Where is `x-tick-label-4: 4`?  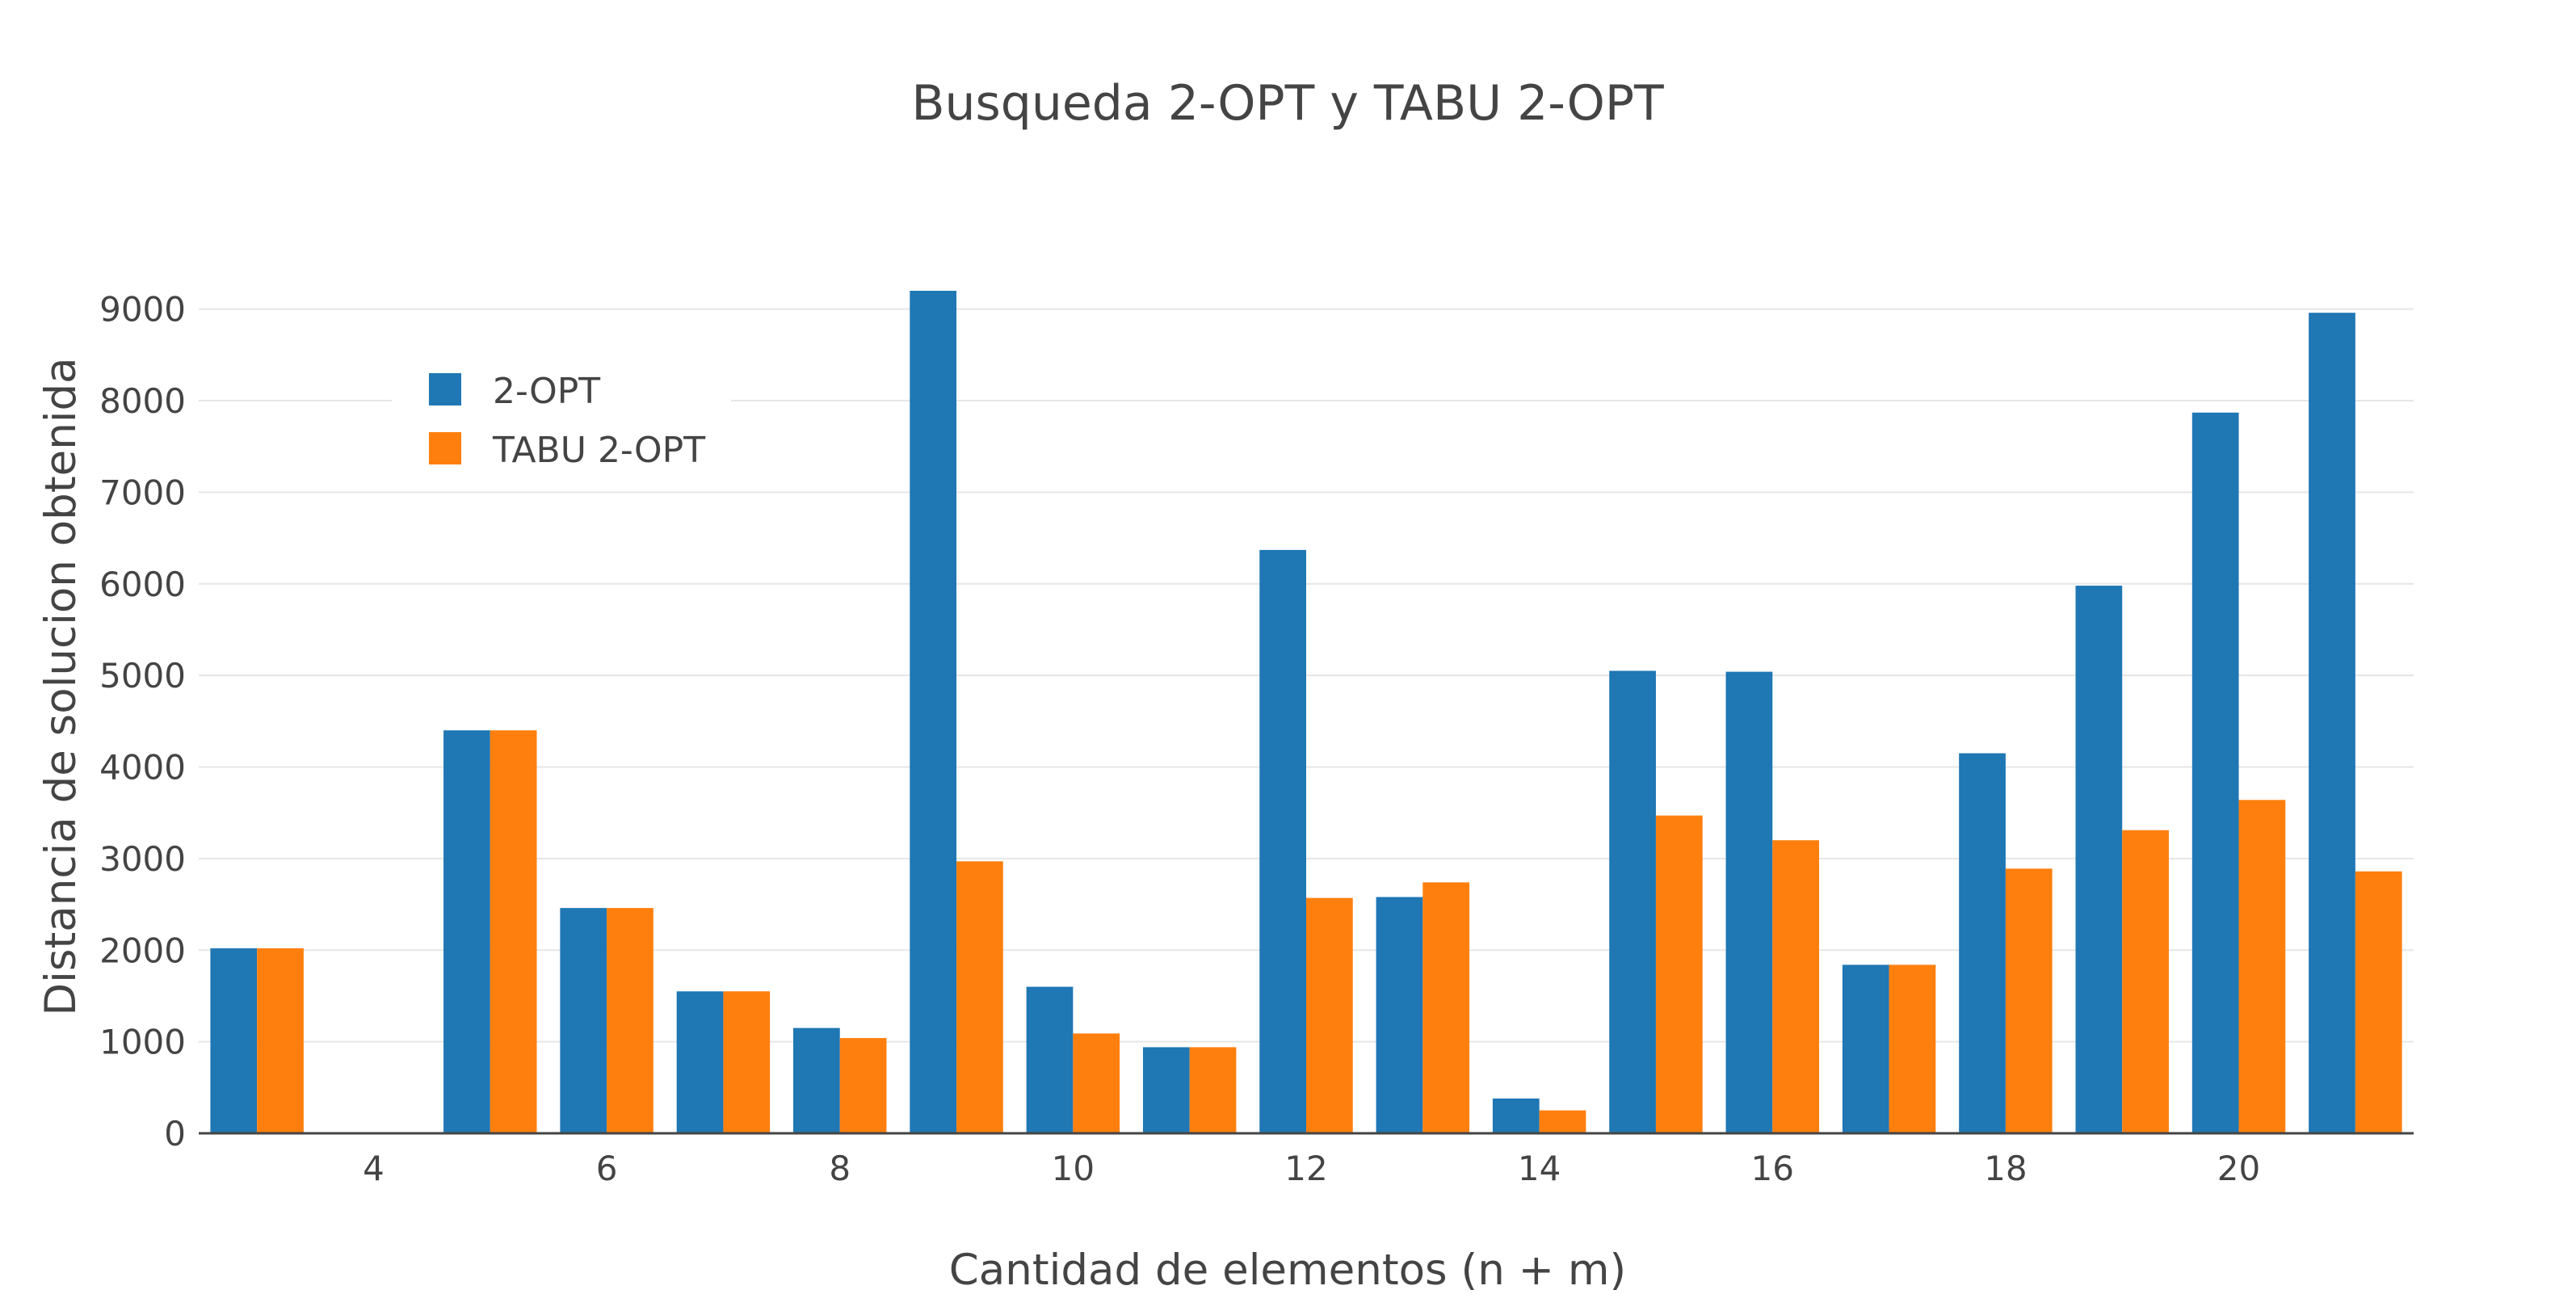 x-tick-label-4: 4 is located at coordinates (374, 1168).